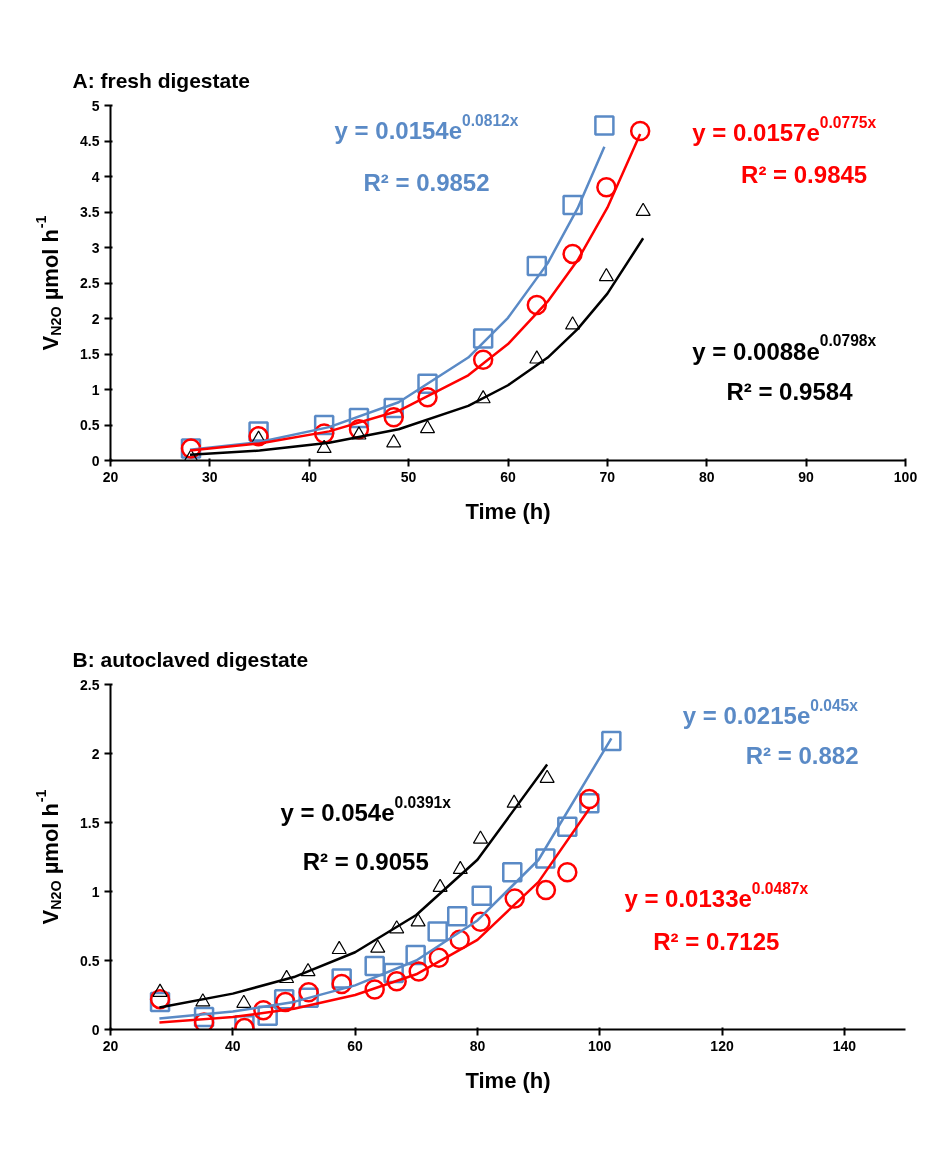 This screenshot has width=938, height=1162. What do you see at coordinates (95, 176) in the screenshot?
I see `y-tick-label: 4` at bounding box center [95, 176].